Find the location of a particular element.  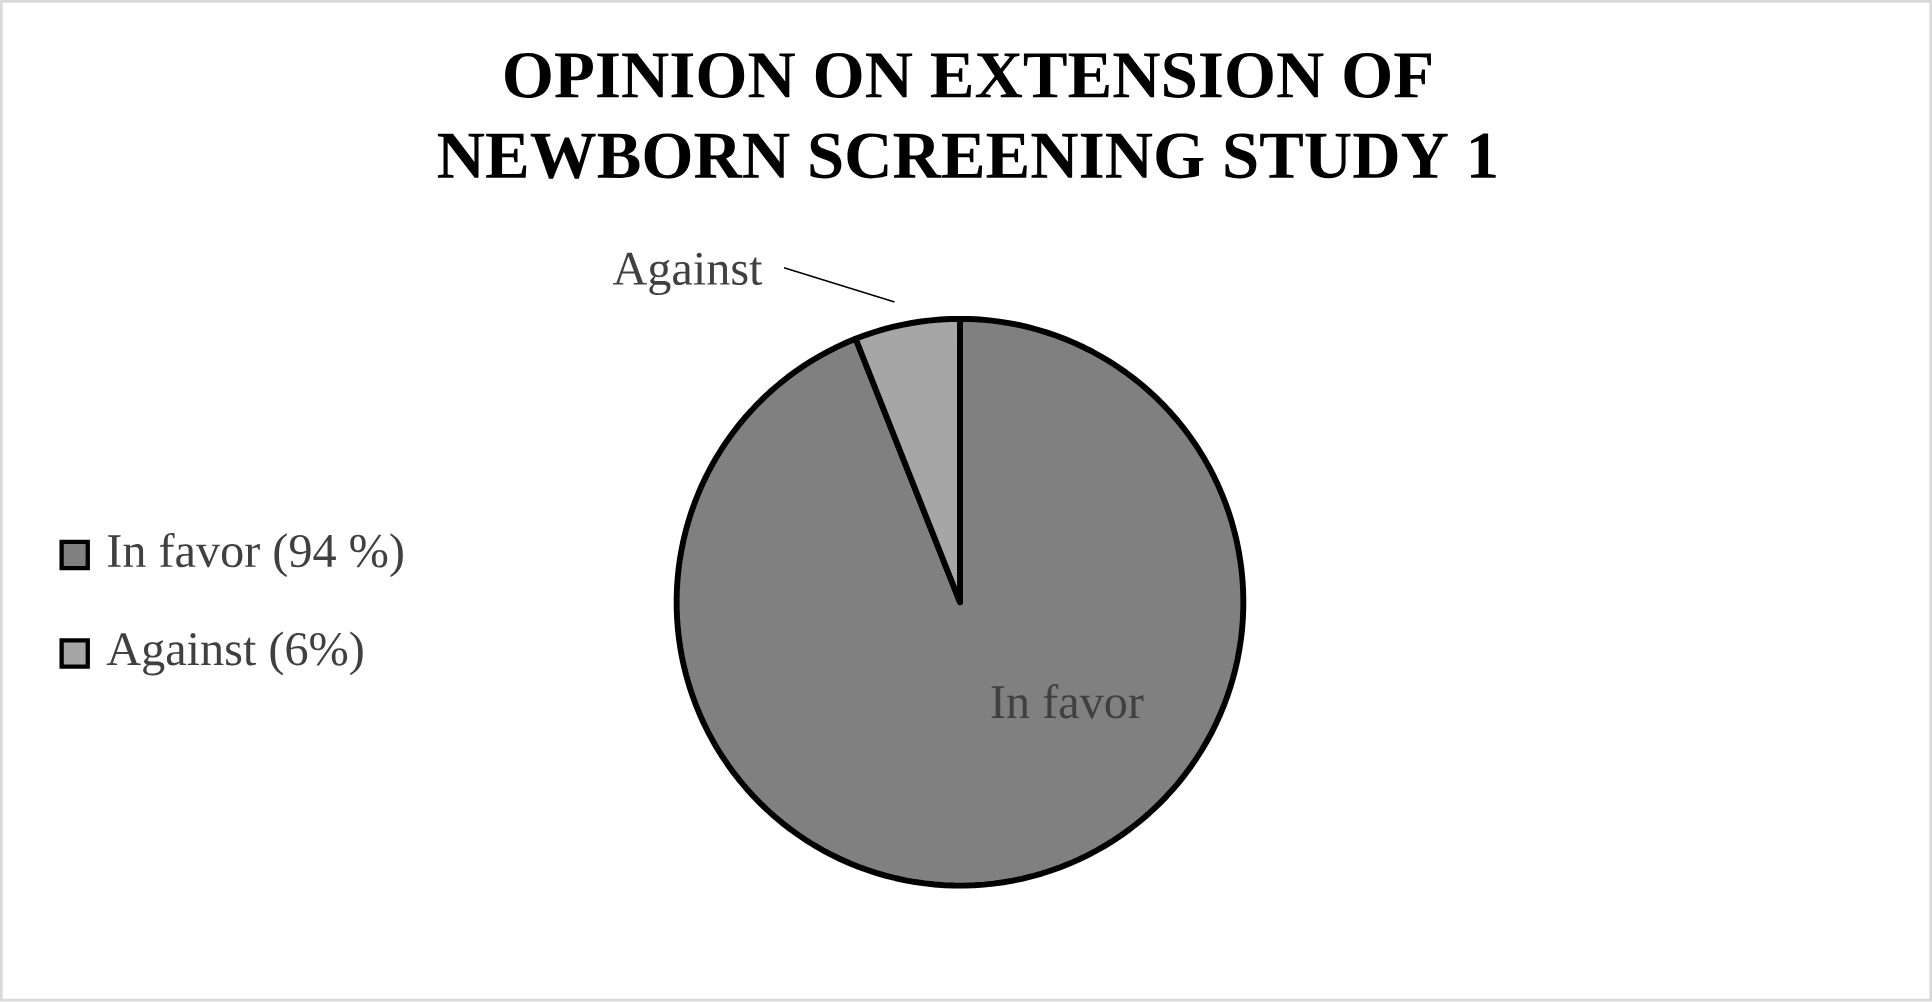

text: Against is located at coordinates (687, 274).